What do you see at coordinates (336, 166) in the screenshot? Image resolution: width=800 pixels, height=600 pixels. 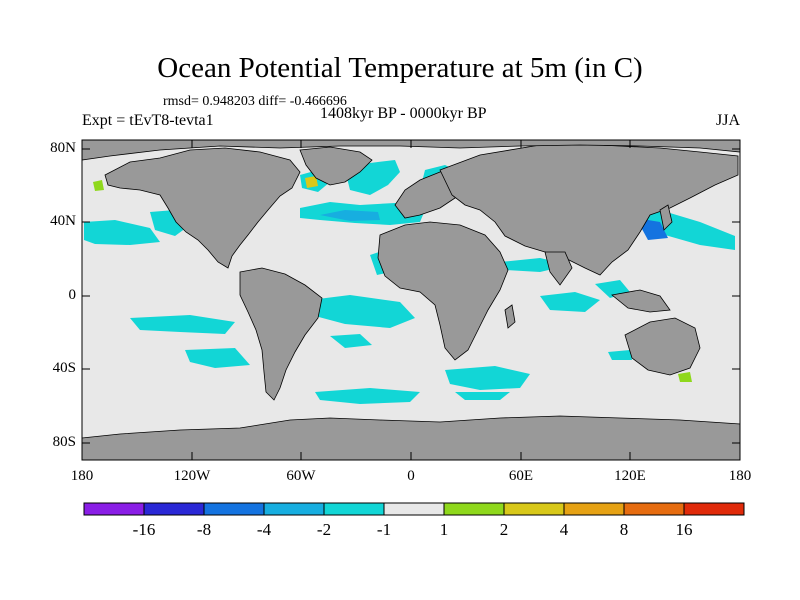 I see `land-greenland` at bounding box center [336, 166].